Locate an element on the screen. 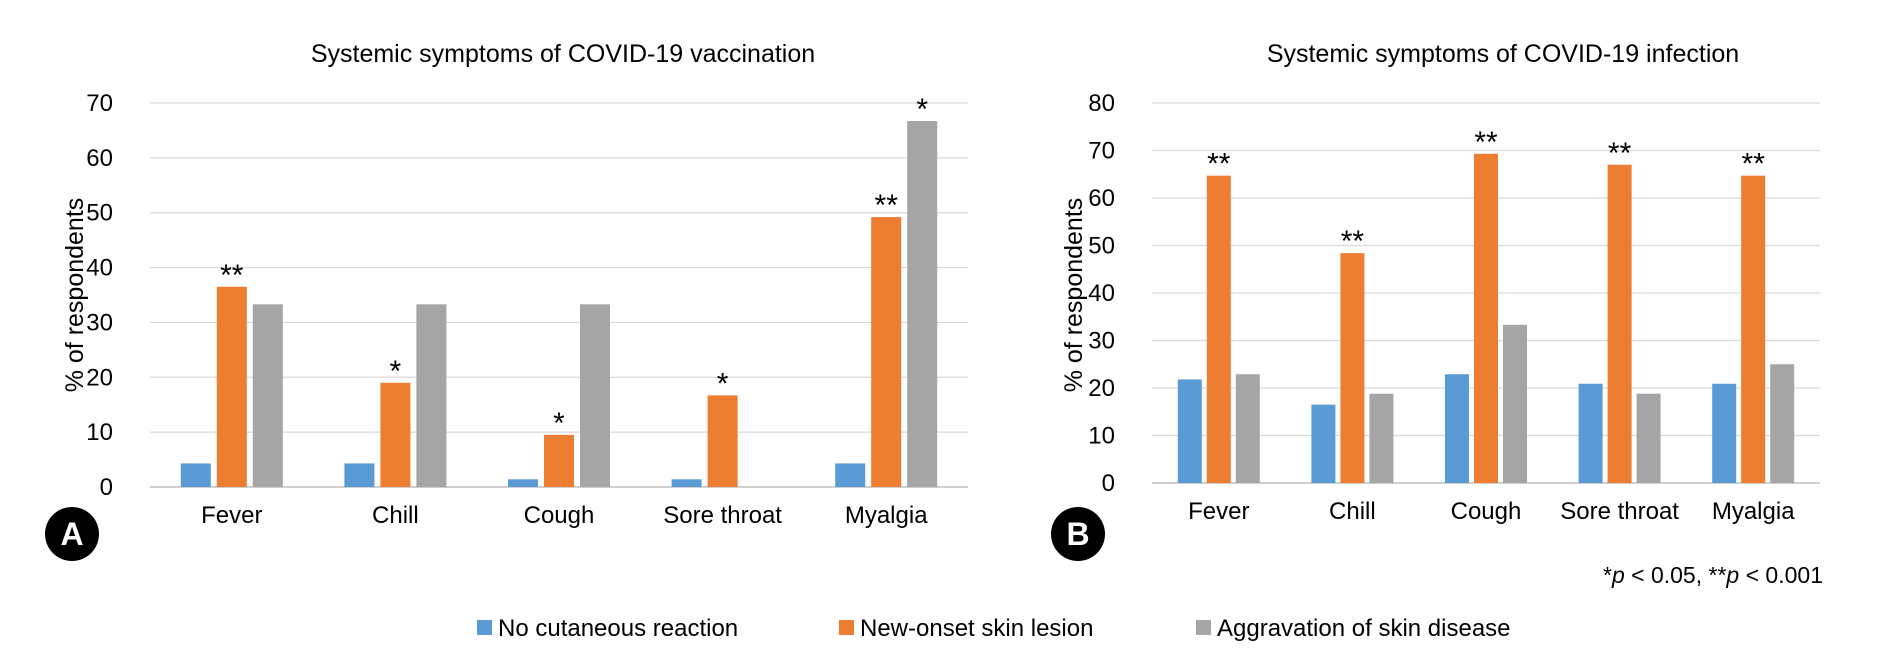  panel-b-bar-fever-no-cutaneous-reaction is located at coordinates (1189, 431).